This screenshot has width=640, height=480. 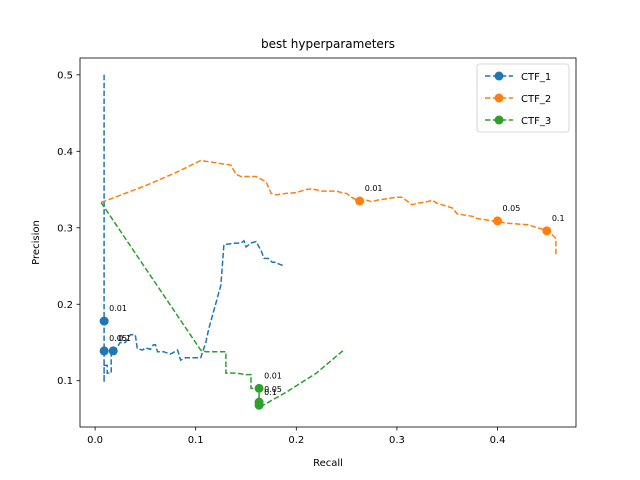 I want to click on annotation-ctf_2-1: 0.01, so click(x=374, y=188).